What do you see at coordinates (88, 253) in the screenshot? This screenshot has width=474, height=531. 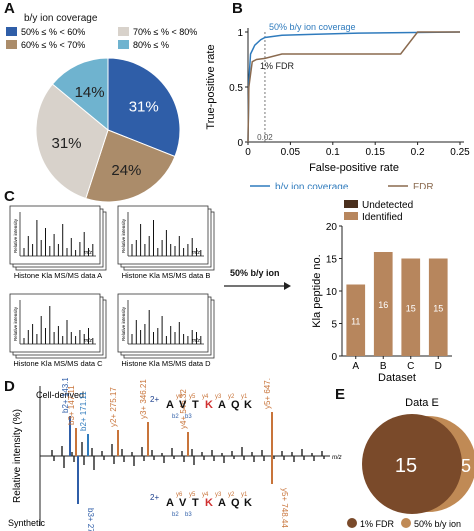 I see `ms-card-A-xlabel: m/z` at bounding box center [88, 253].